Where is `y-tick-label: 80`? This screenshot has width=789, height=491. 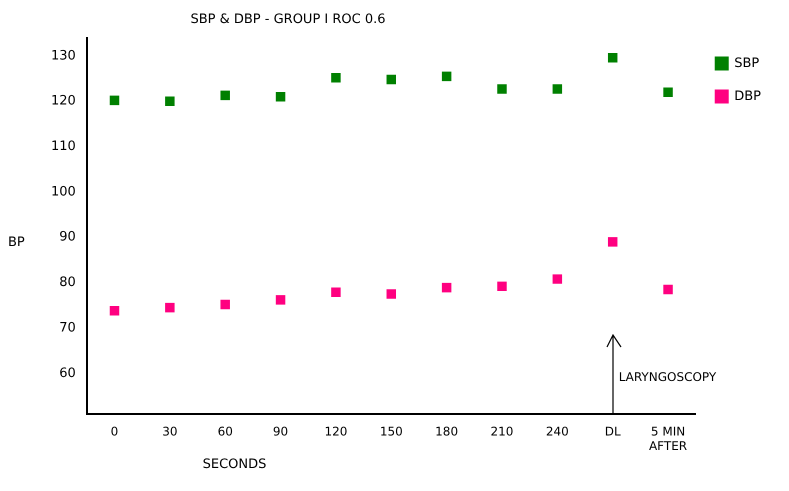
y-tick-label: 80 is located at coordinates (67, 282).